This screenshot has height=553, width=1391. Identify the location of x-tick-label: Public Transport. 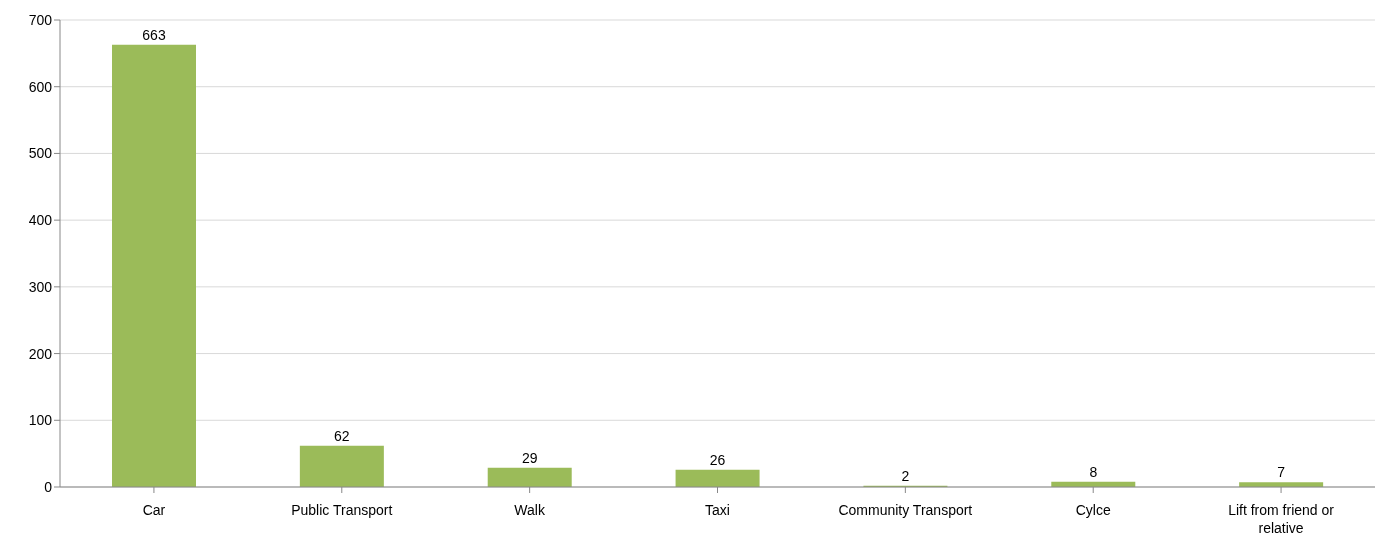
(342, 509).